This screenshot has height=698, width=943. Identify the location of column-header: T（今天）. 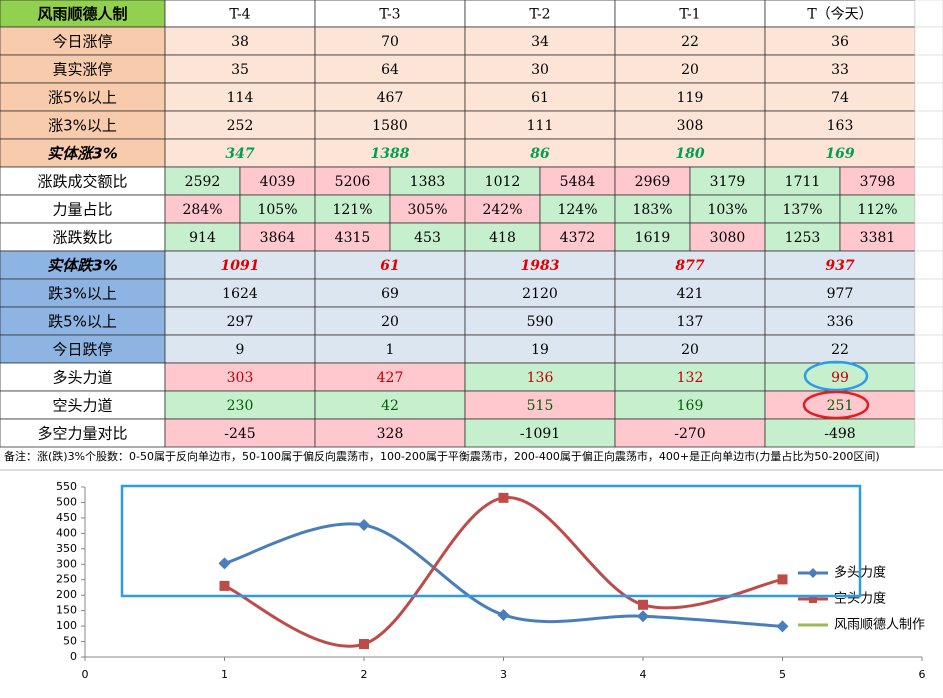
(839, 15).